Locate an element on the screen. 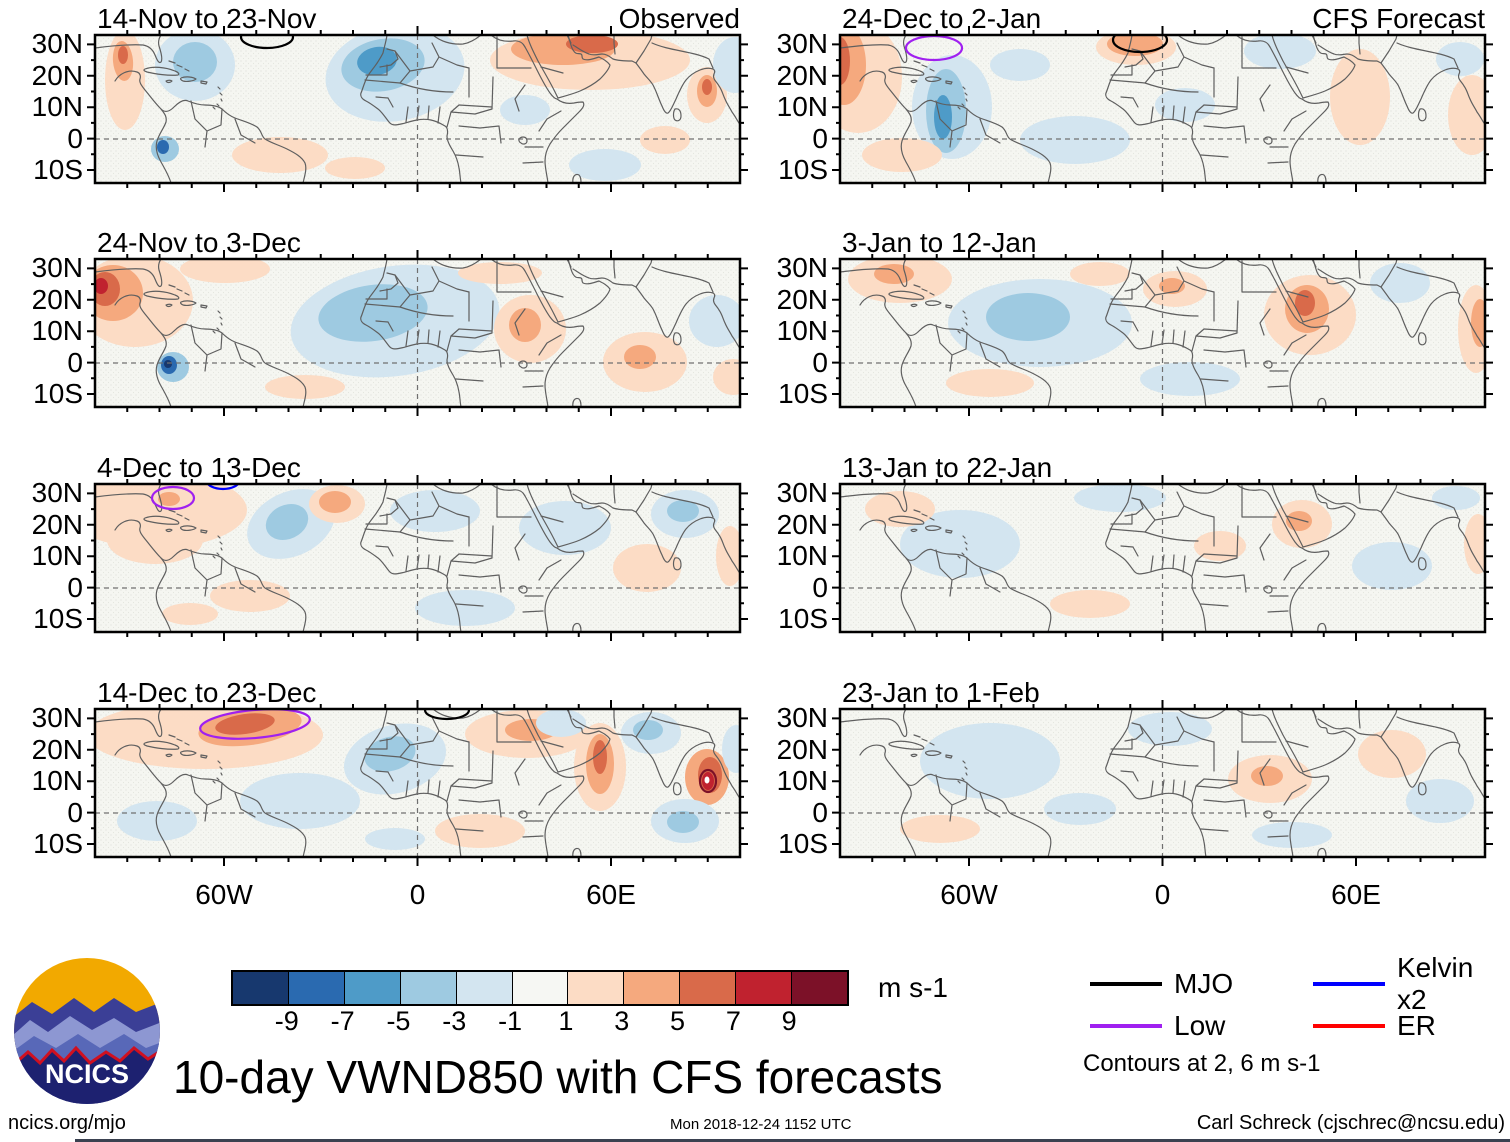 The image size is (1510, 1142). panel-title: 24-Dec to 2-Jan is located at coordinates (942, 18).